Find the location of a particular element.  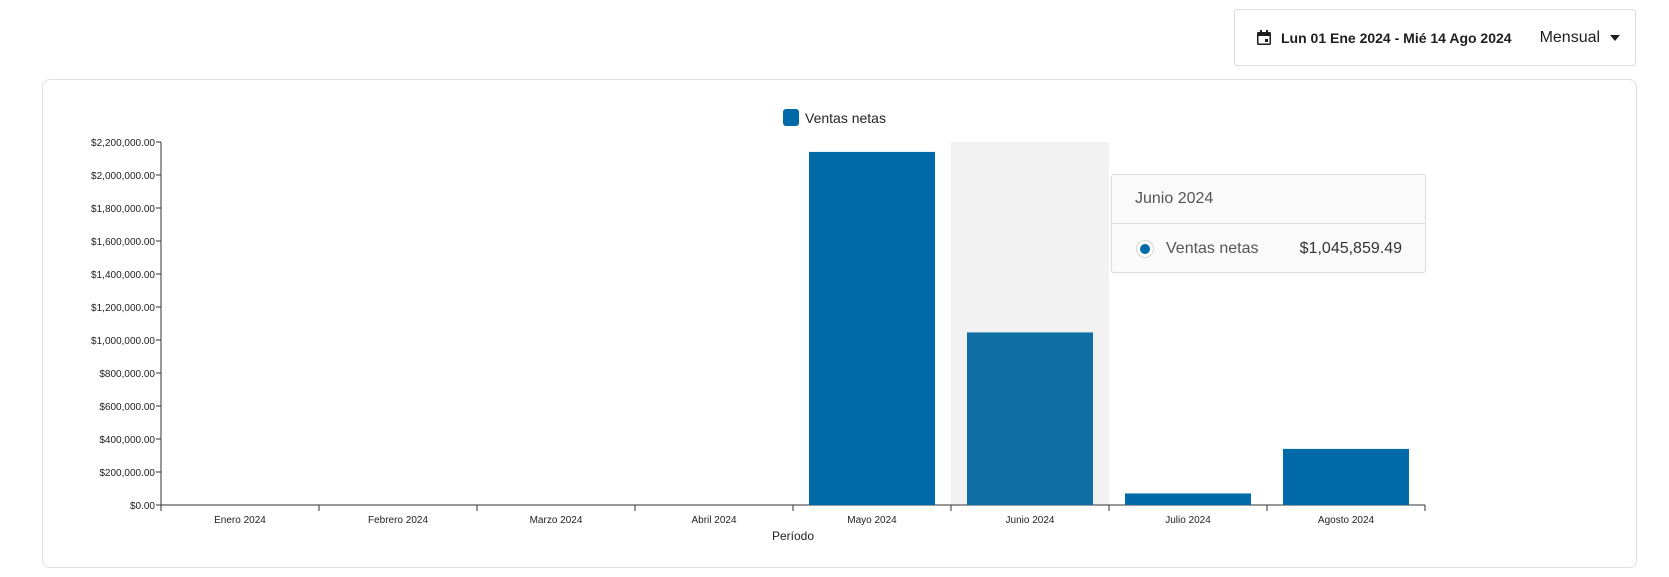

tooltip-series-name: Ventas netas is located at coordinates (1212, 248).